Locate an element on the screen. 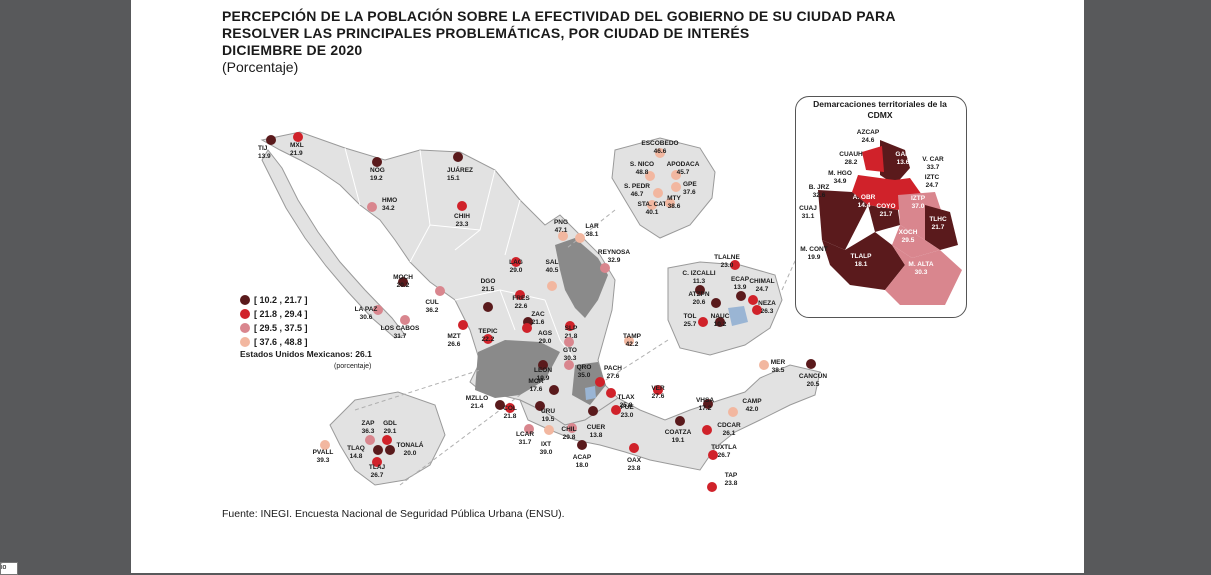 Image resolution: width=1211 pixels, height=575 pixels. city-name: LEON is located at coordinates (543, 370).